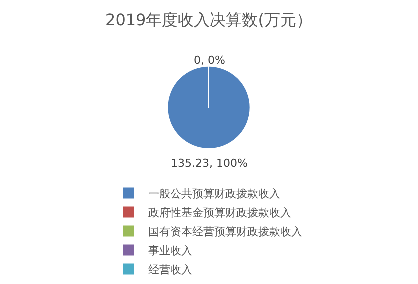 The height and width of the screenshot is (284, 418). I want to click on legend-label: 政府性基金预算财政拨款收入, so click(220, 213).